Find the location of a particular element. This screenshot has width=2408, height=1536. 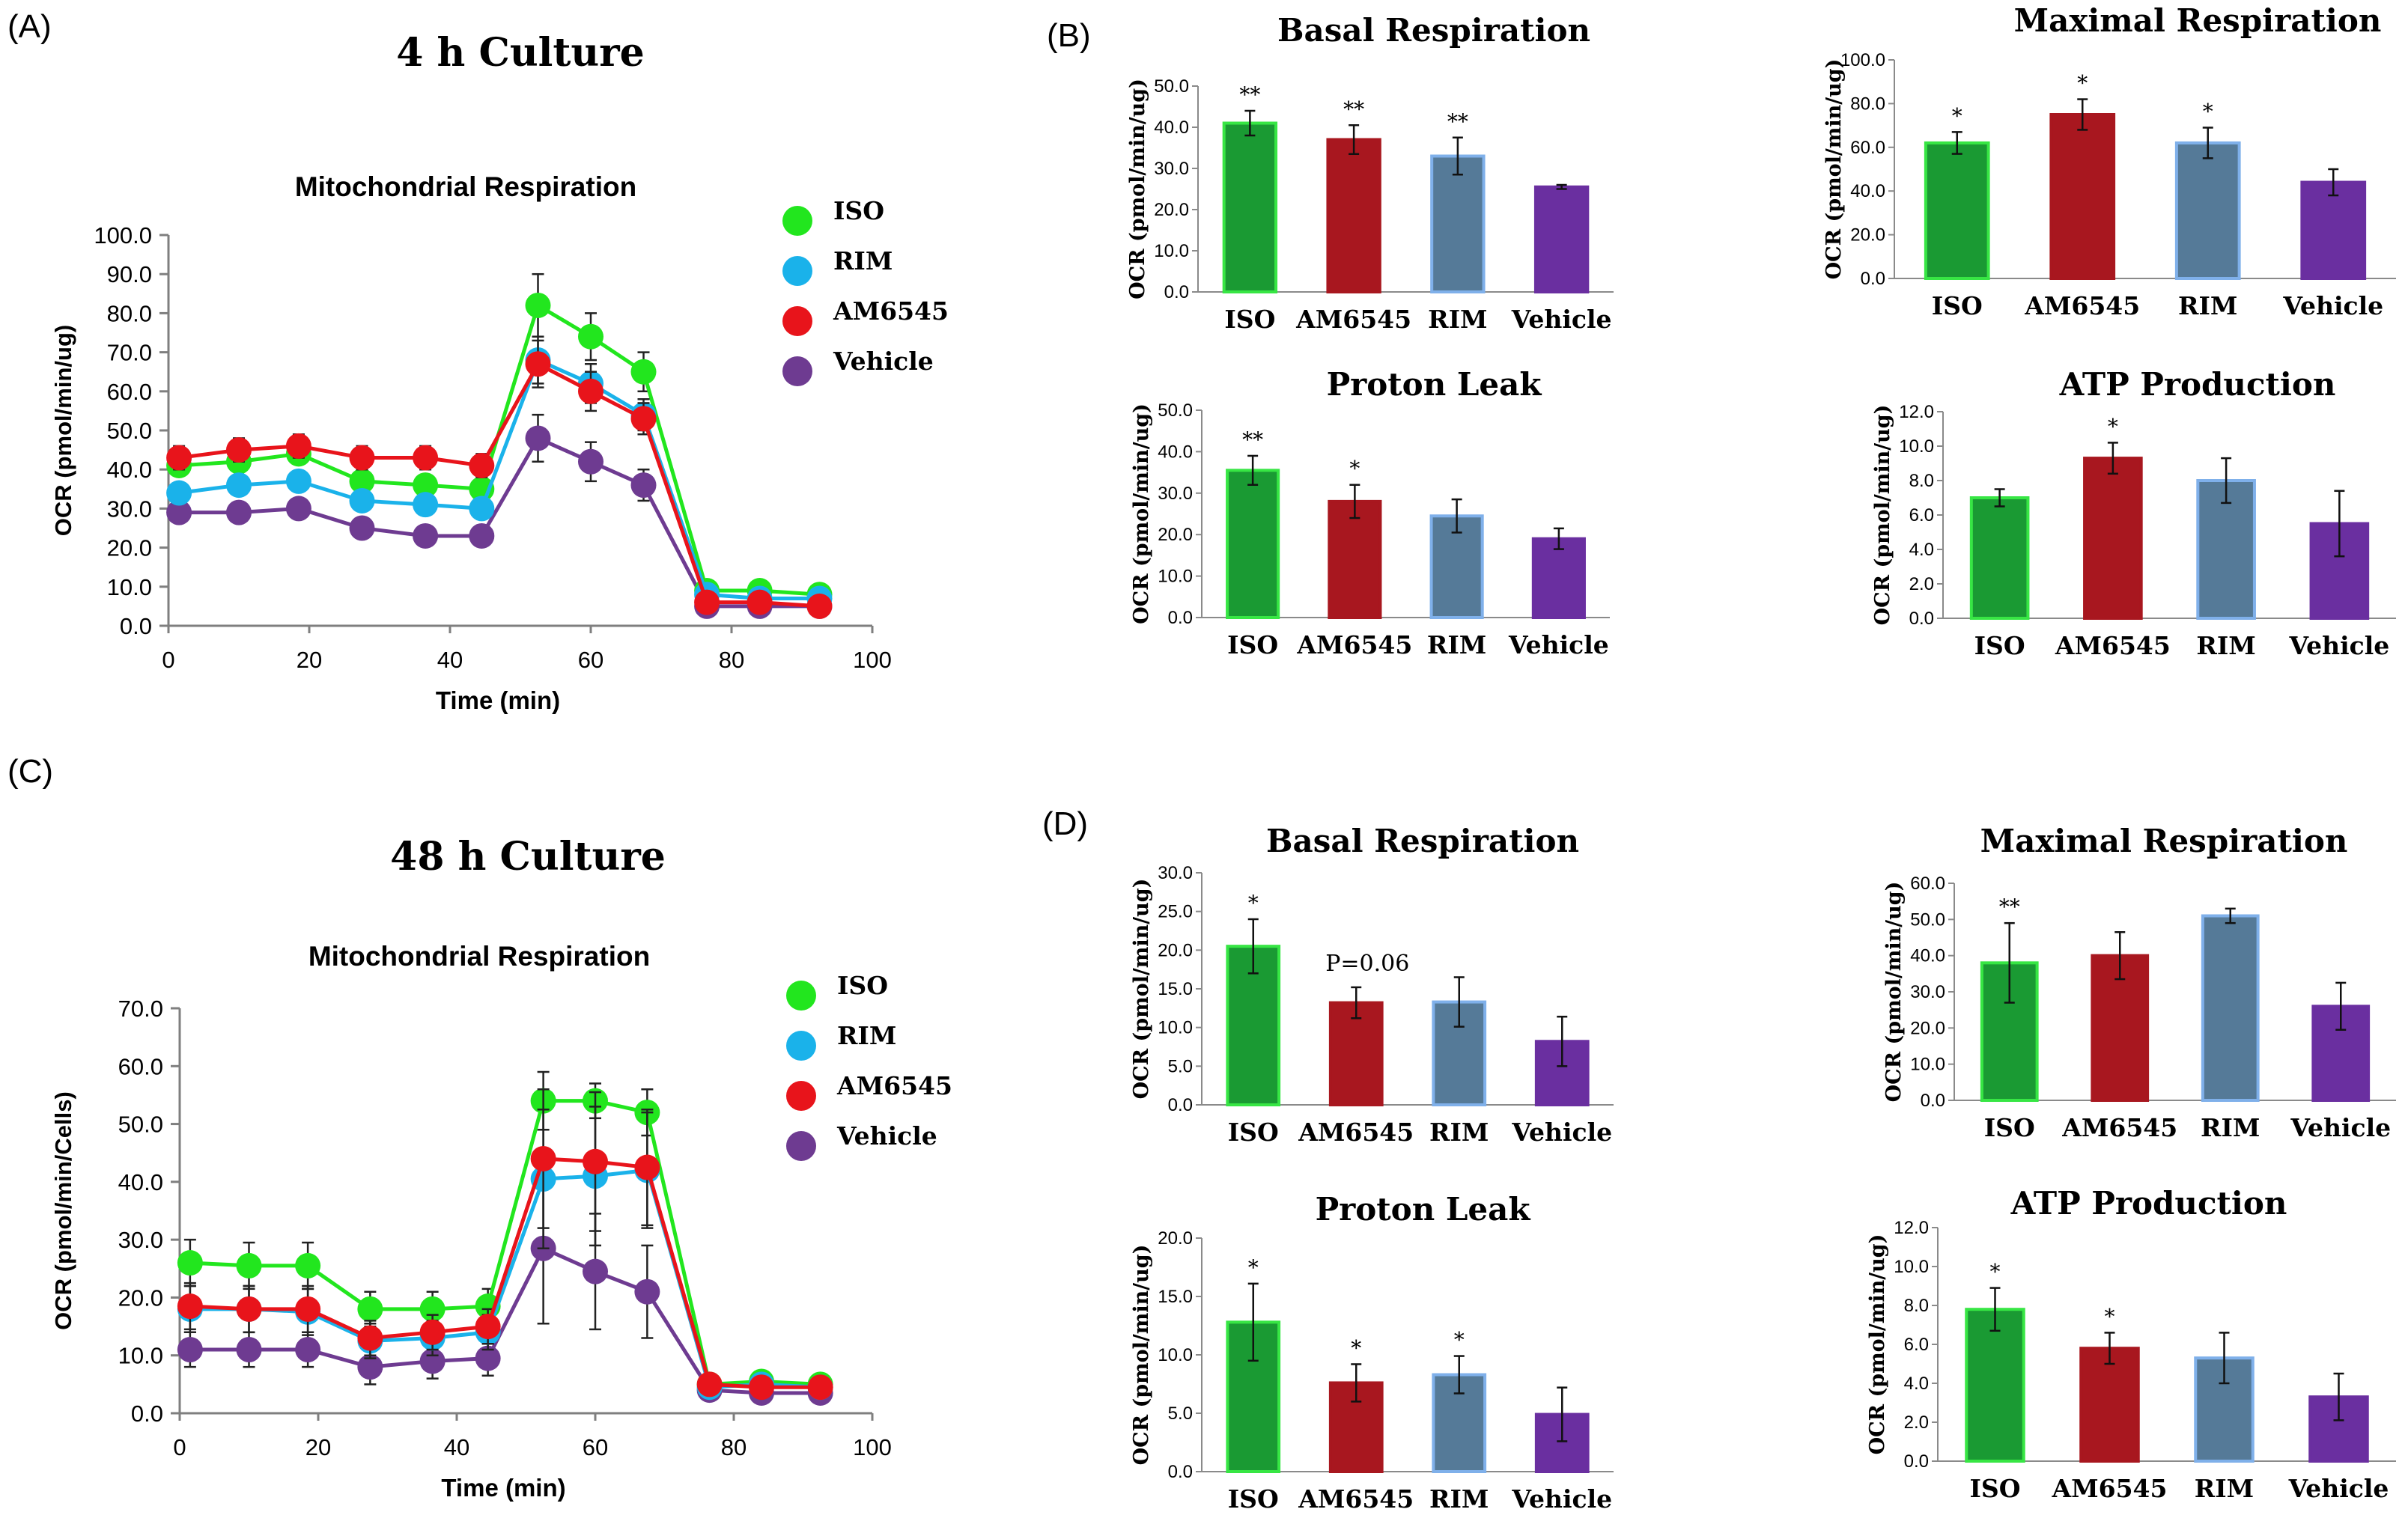

panel-label-b: (B) is located at coordinates (1069, 35).